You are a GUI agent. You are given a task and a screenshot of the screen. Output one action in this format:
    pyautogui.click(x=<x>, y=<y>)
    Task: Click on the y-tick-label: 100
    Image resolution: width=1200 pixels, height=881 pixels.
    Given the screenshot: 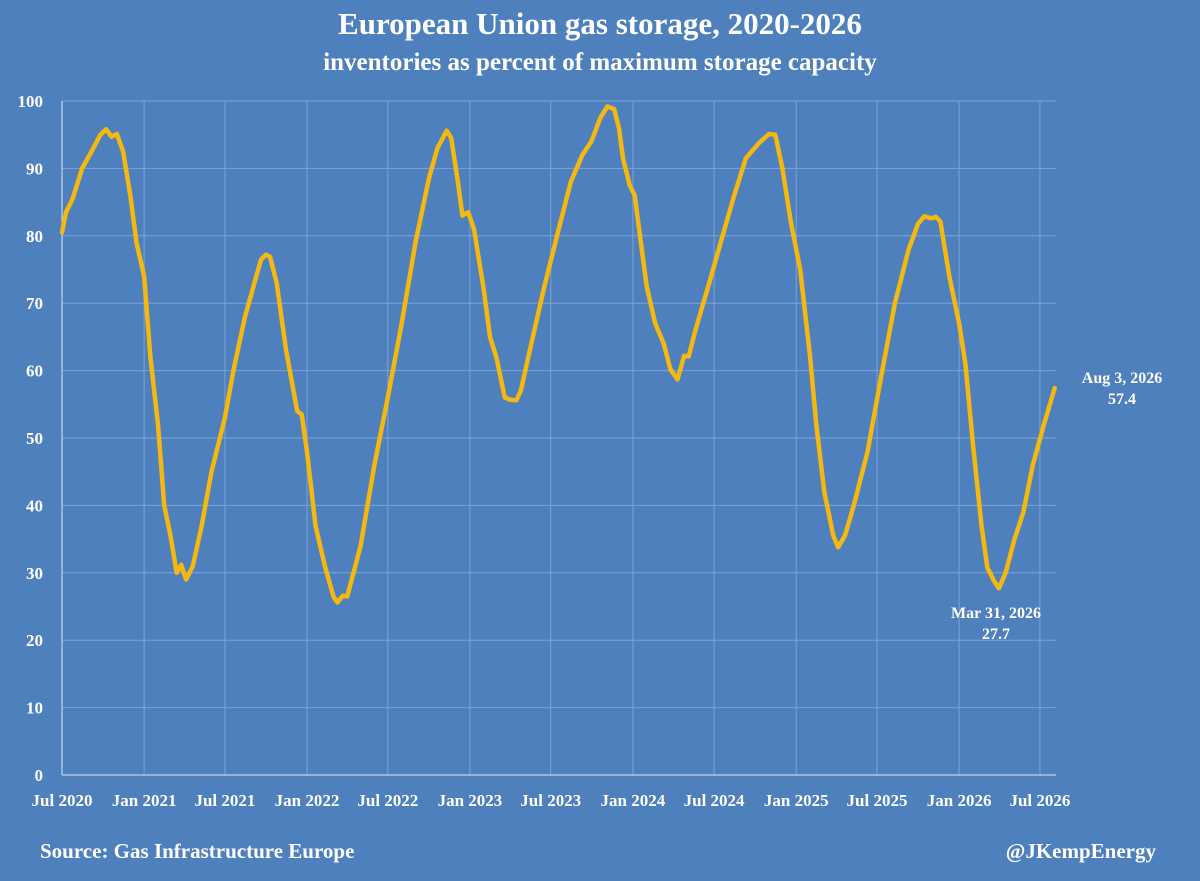 What is the action you would take?
    pyautogui.click(x=31, y=101)
    